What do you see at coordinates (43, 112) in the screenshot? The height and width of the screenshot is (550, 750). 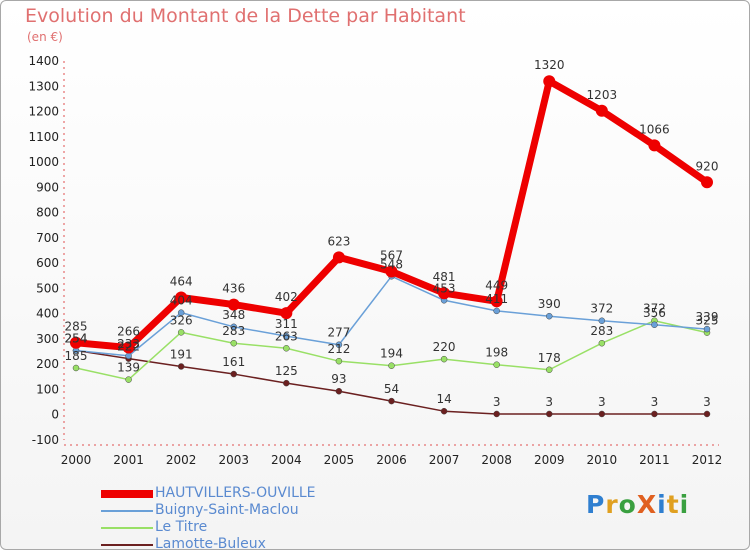 I see `y-tick-label: 1200` at bounding box center [43, 112].